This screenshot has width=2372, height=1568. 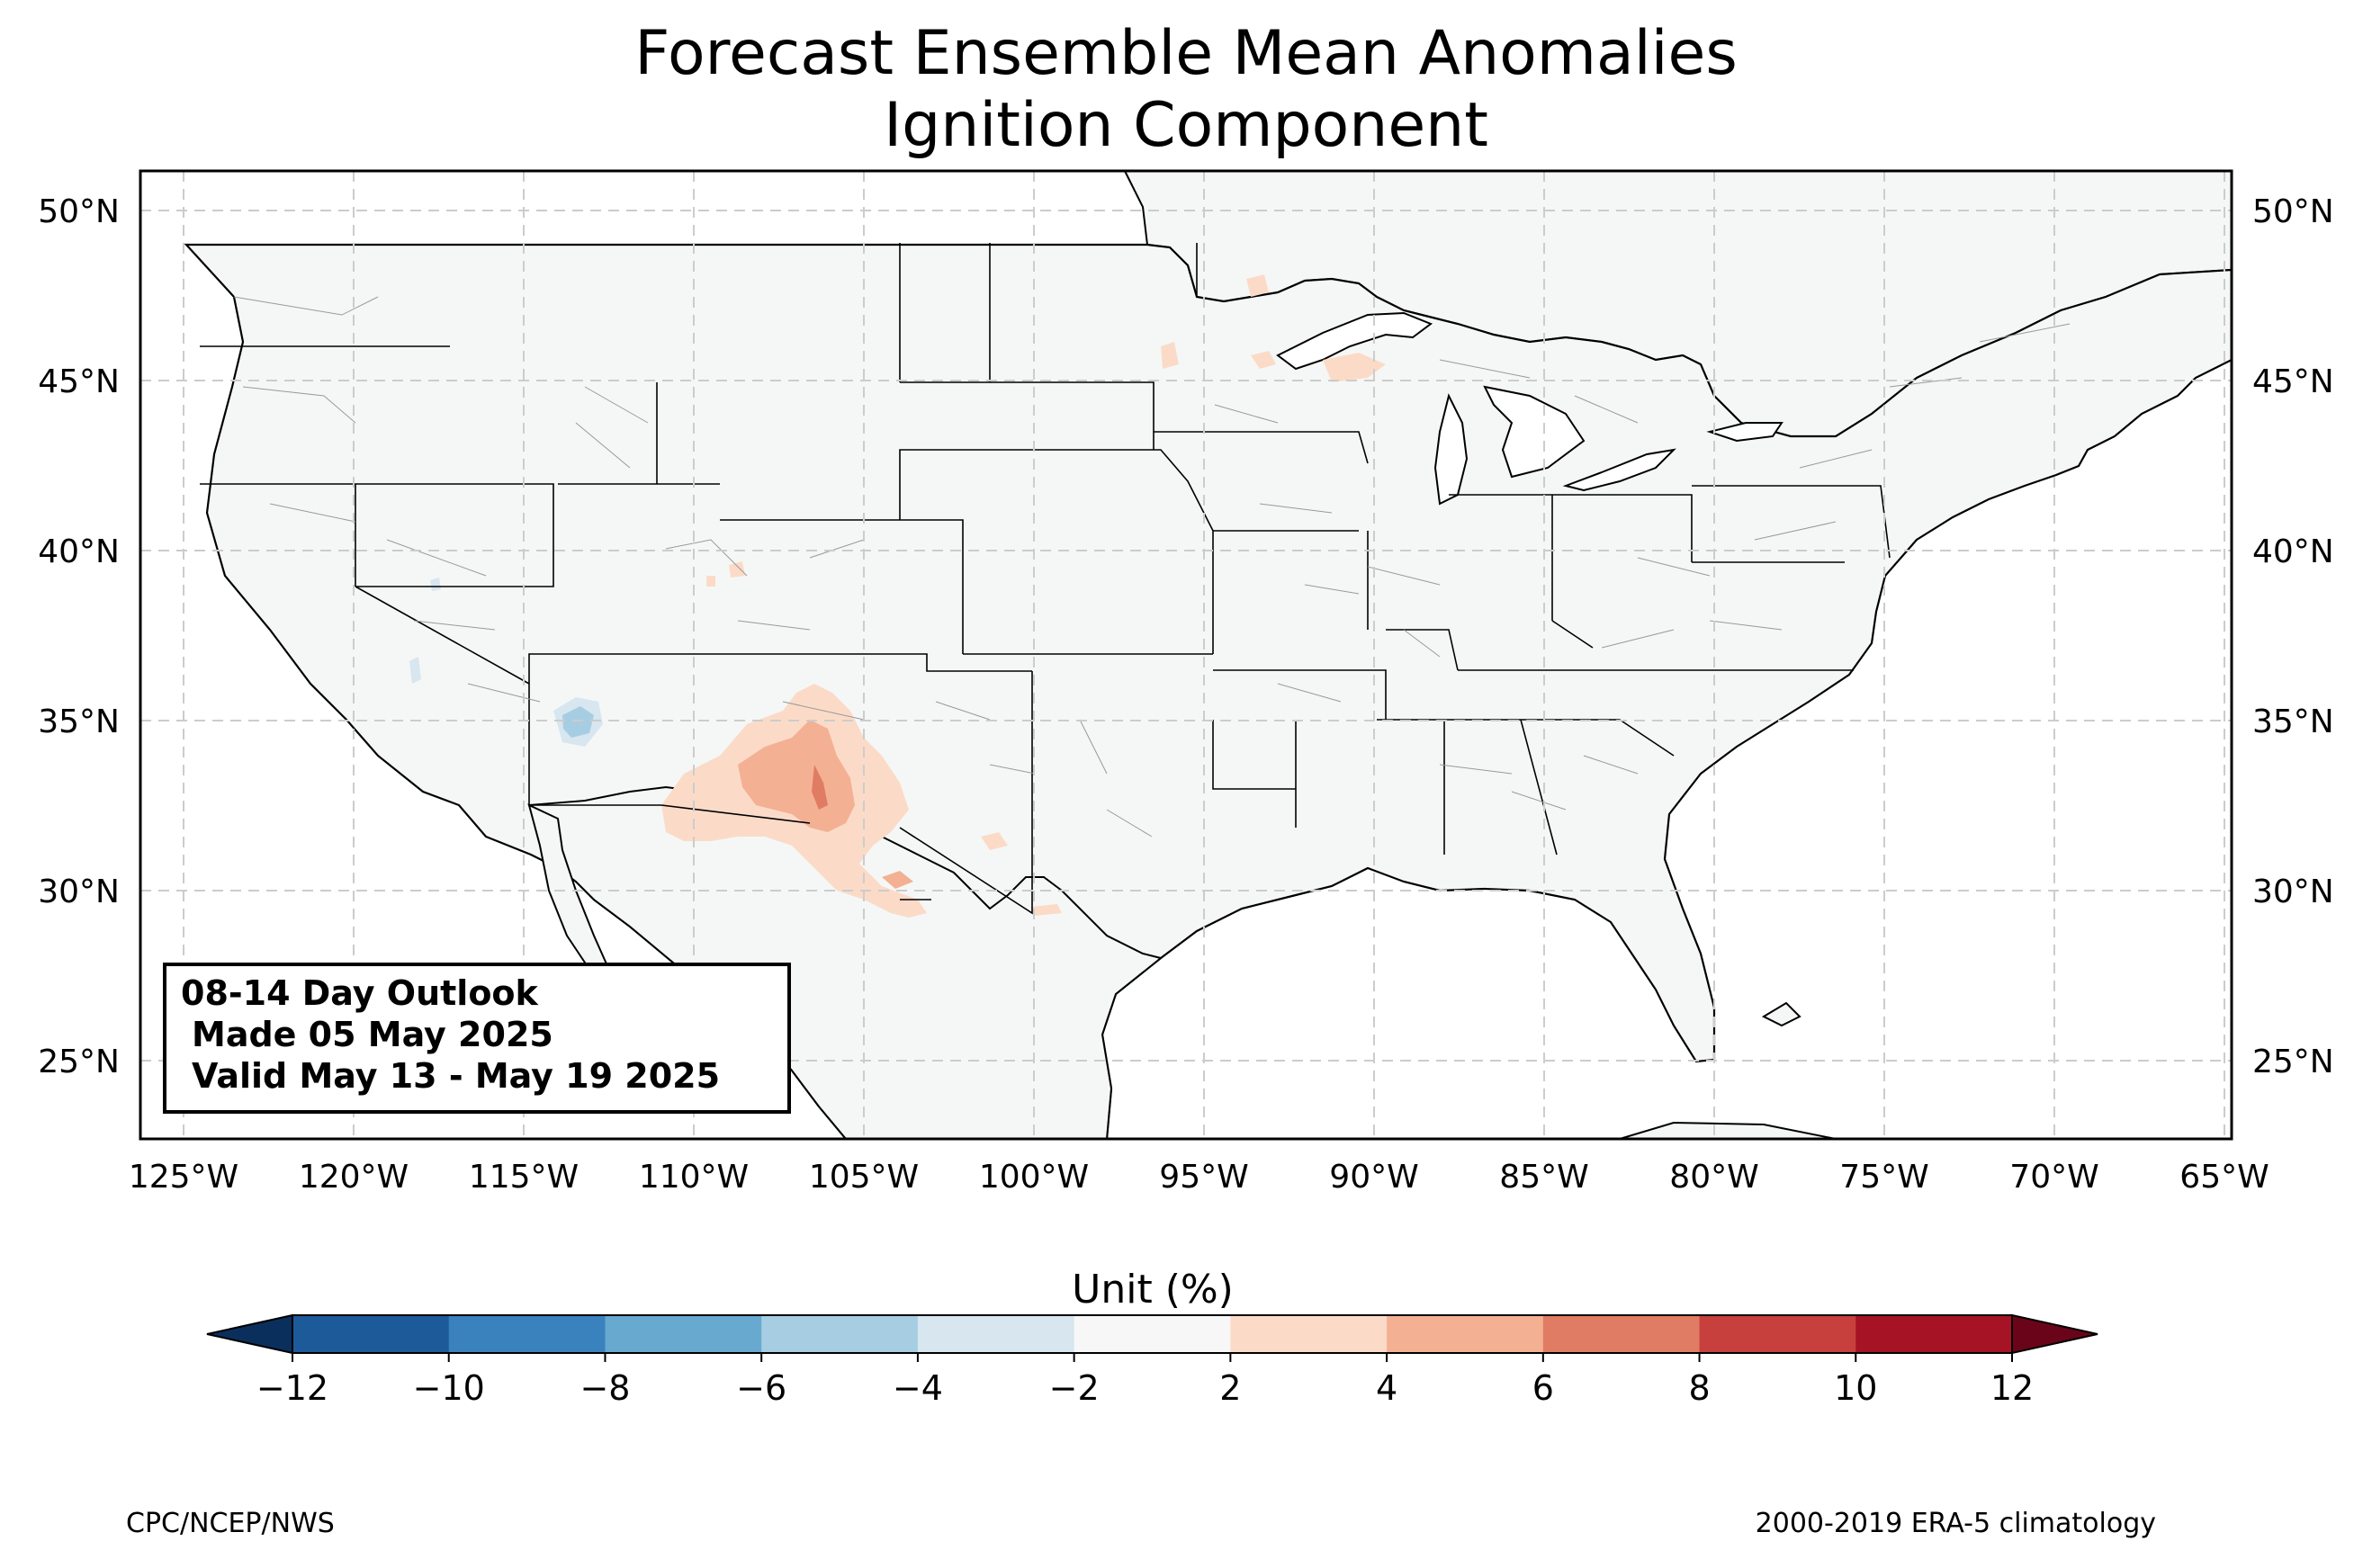 I want to click on lon-label: 95°W, so click(x=1203, y=1177).